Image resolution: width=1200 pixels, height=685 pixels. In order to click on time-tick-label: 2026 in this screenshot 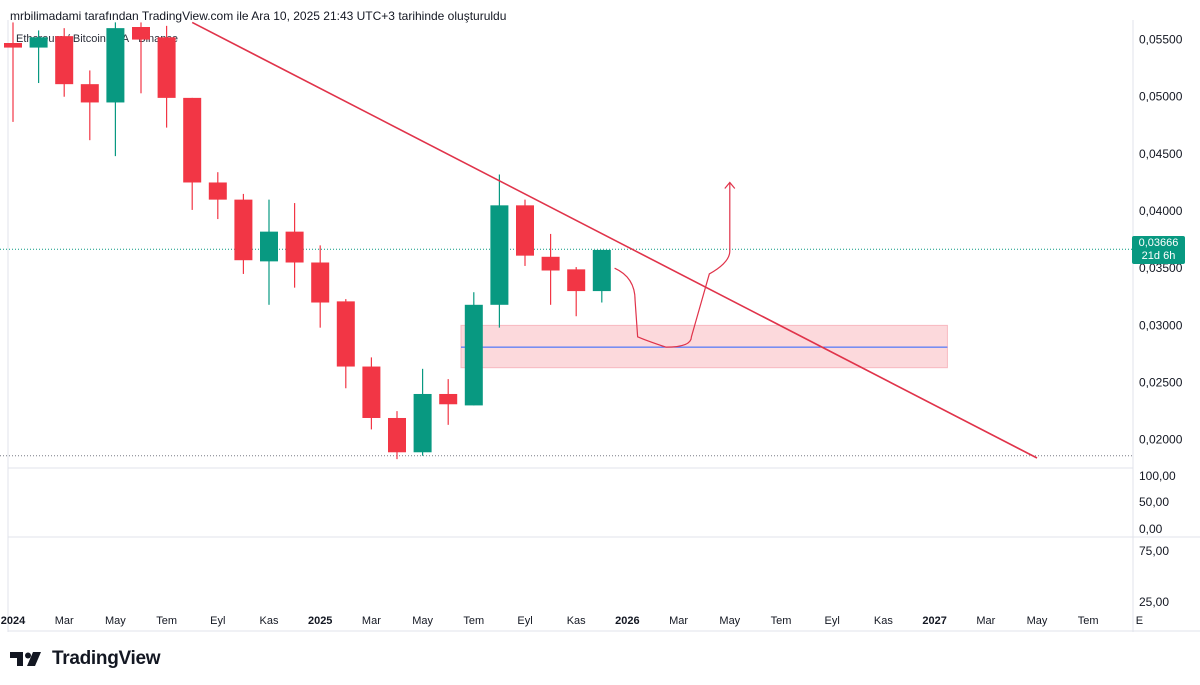, I will do `click(627, 621)`.